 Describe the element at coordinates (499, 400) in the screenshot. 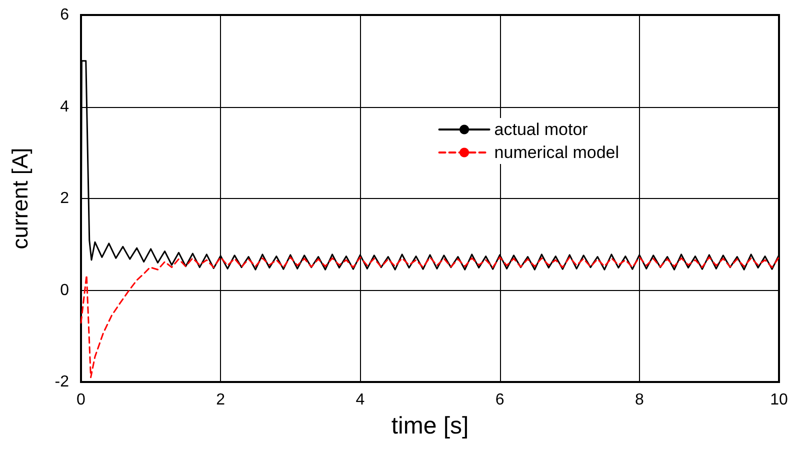

I see `x-tick-label: 6` at that location.